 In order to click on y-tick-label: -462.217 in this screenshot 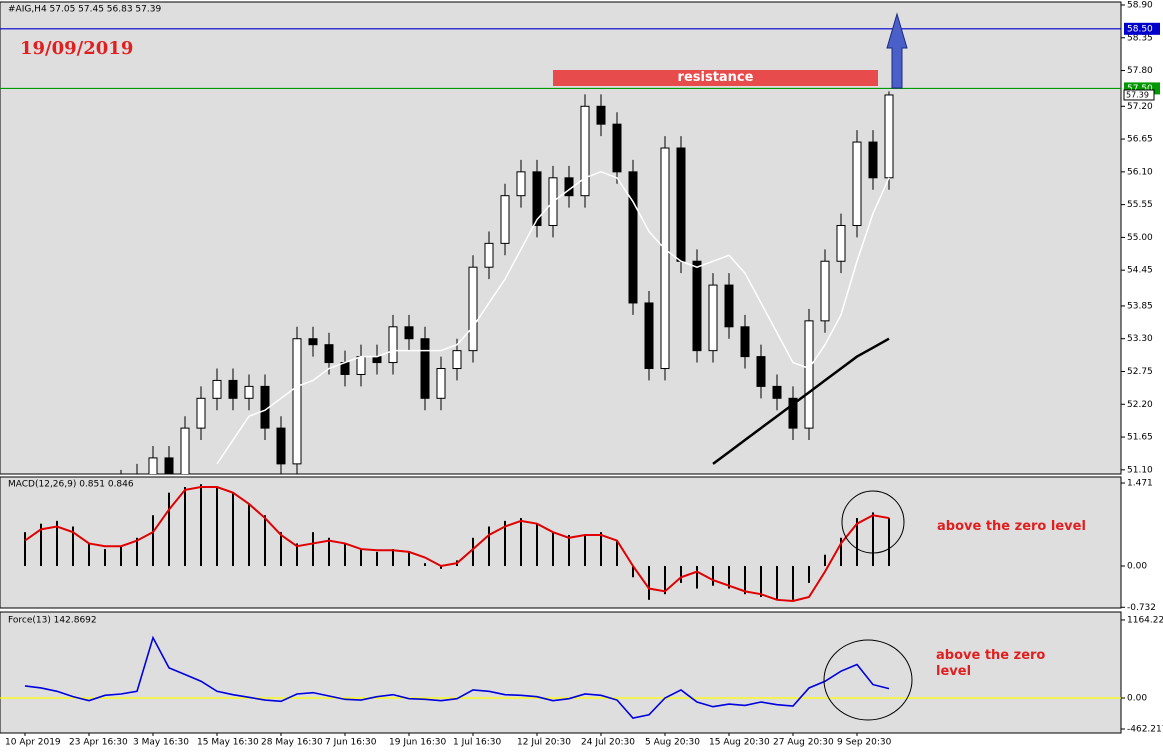, I will do `click(1145, 729)`.